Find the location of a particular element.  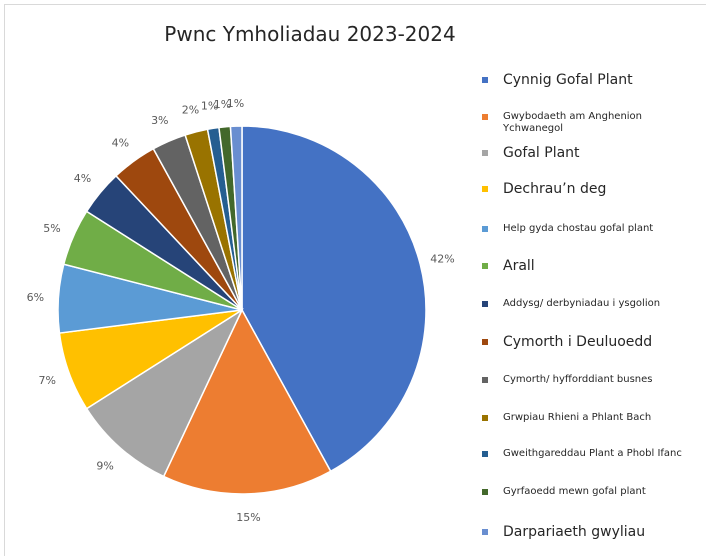

legend-item-8: Cymorth i Deuluoedd is located at coordinates (593, 342).